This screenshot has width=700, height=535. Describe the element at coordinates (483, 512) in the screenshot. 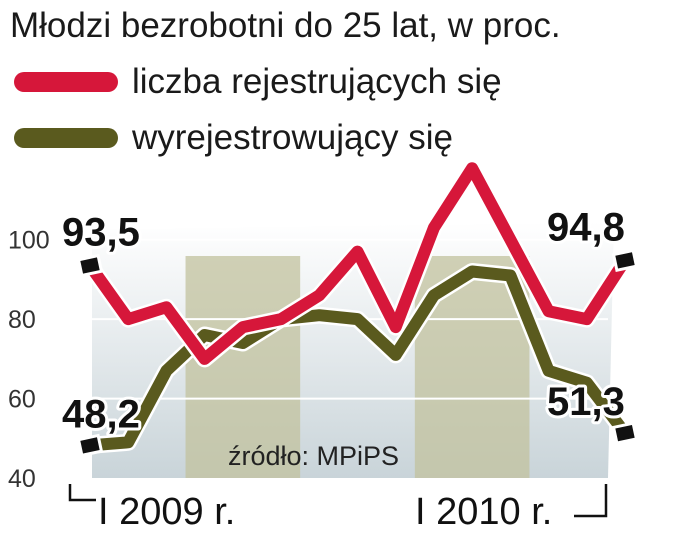

I see `x-tick-label: I 2010 r.` at that location.